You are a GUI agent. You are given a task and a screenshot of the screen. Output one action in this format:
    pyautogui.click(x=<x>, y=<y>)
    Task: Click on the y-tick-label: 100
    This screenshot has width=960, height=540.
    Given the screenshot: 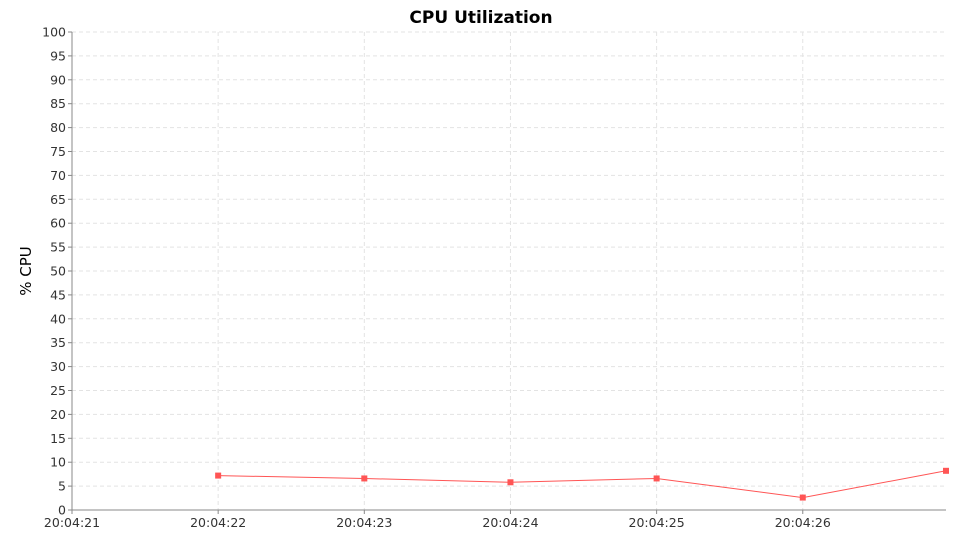 What is the action you would take?
    pyautogui.click(x=54, y=32)
    